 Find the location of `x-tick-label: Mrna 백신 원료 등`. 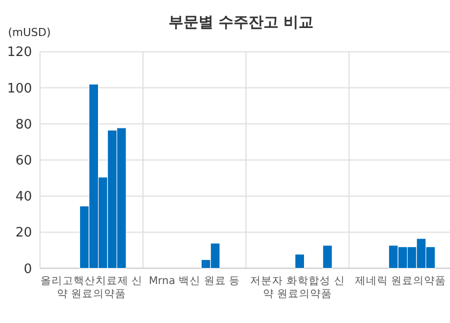

x-tick-label: Mrna 백신 원료 등 is located at coordinates (195, 281).